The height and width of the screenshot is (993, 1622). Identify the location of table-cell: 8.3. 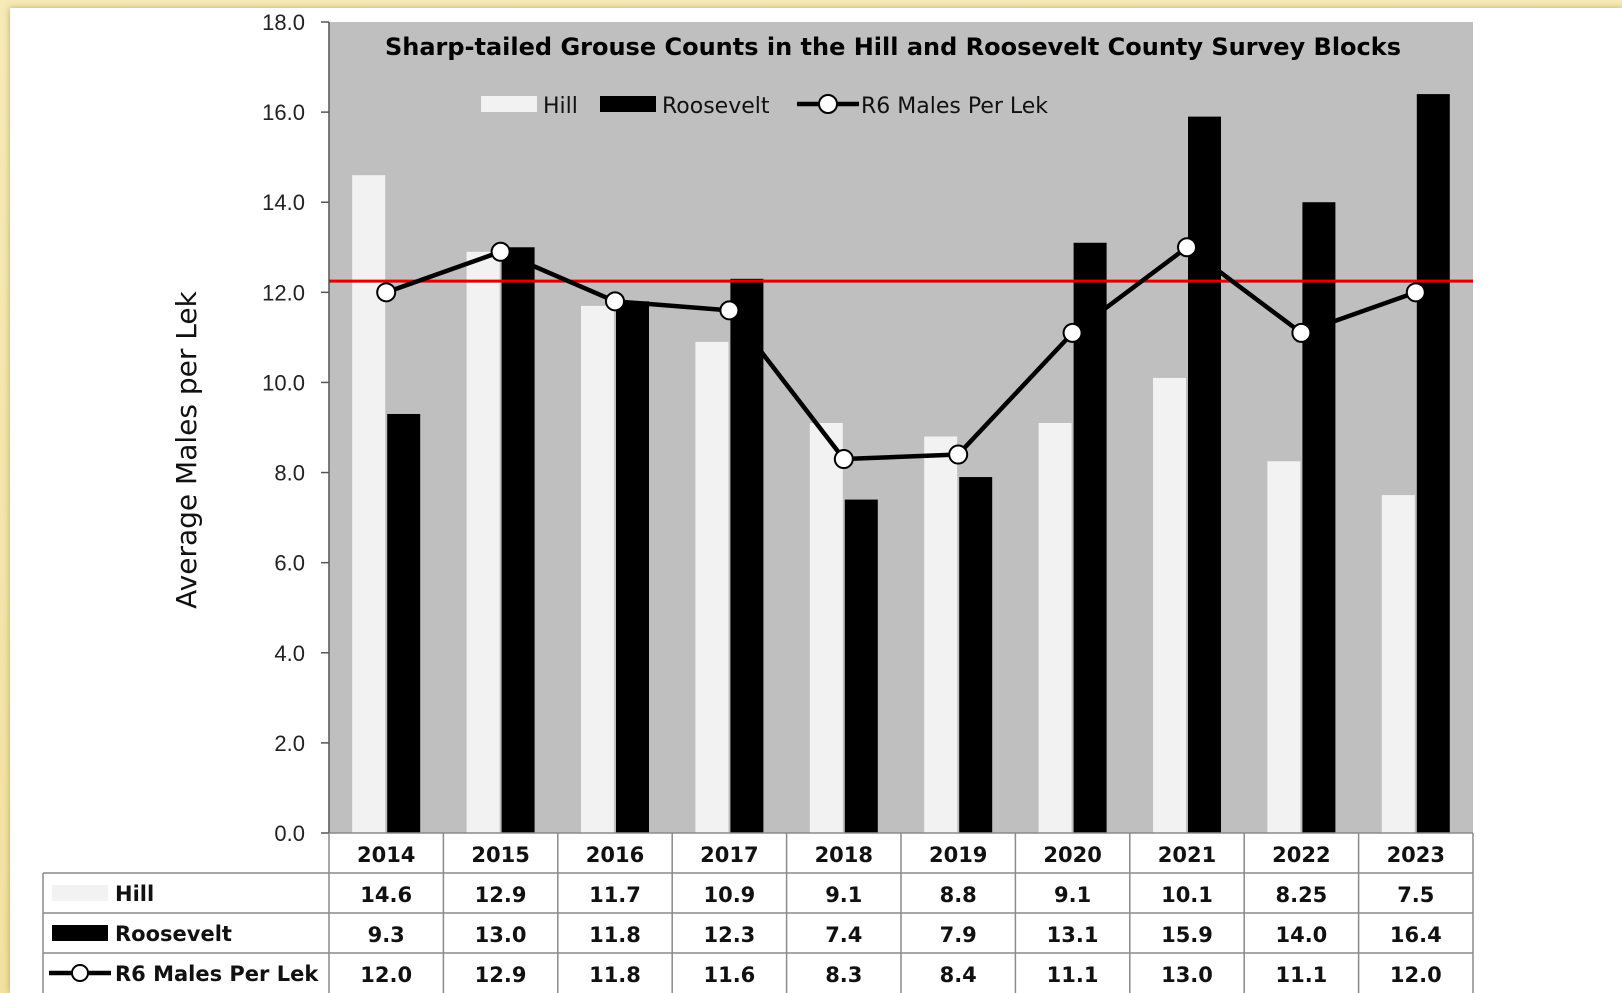
(843, 975).